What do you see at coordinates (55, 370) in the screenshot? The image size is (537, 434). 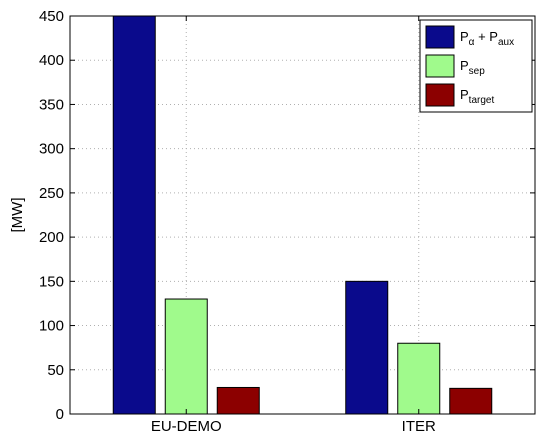 I see `y-tick-label: 50` at bounding box center [55, 370].